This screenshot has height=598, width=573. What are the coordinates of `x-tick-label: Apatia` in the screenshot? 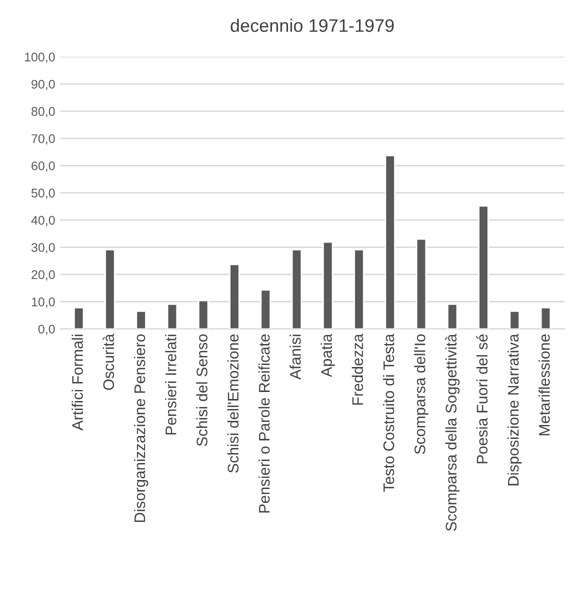 It's located at (327, 356).